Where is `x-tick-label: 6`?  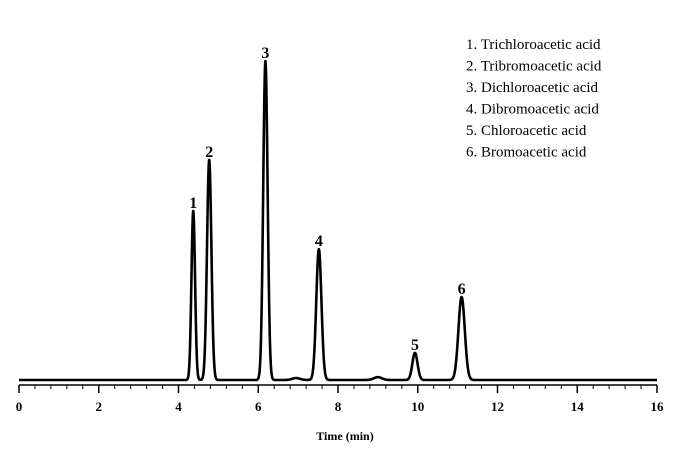
x-tick-label: 6 is located at coordinates (258, 406).